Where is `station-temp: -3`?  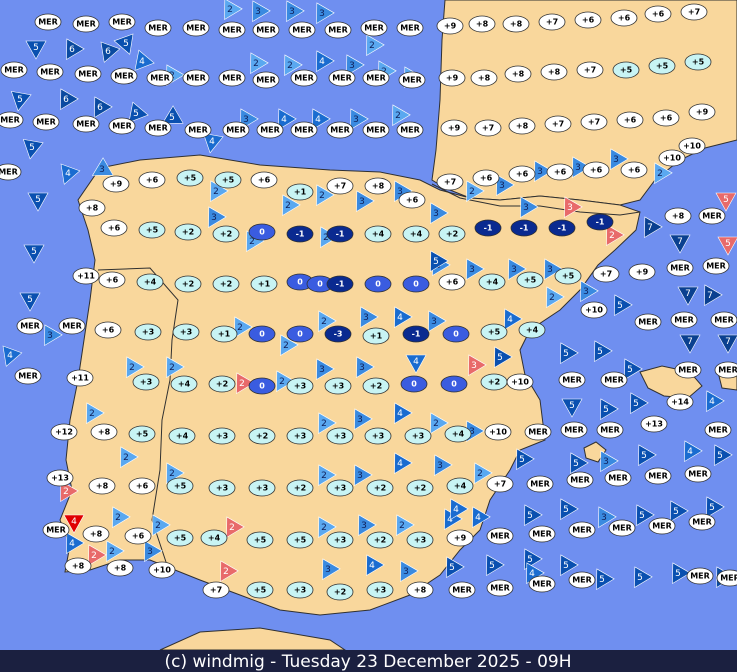
station-temp: -3 is located at coordinates (338, 334).